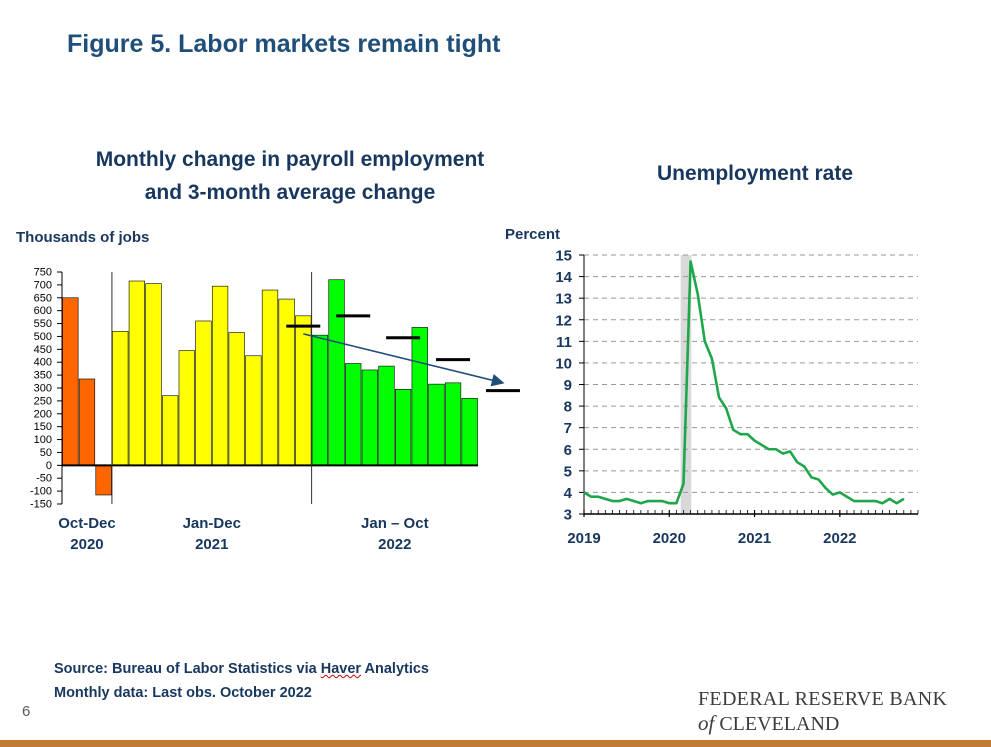 This screenshot has height=747, width=991. Describe the element at coordinates (43, 414) in the screenshot. I see `payroll-y-tick-label: 200` at that location.